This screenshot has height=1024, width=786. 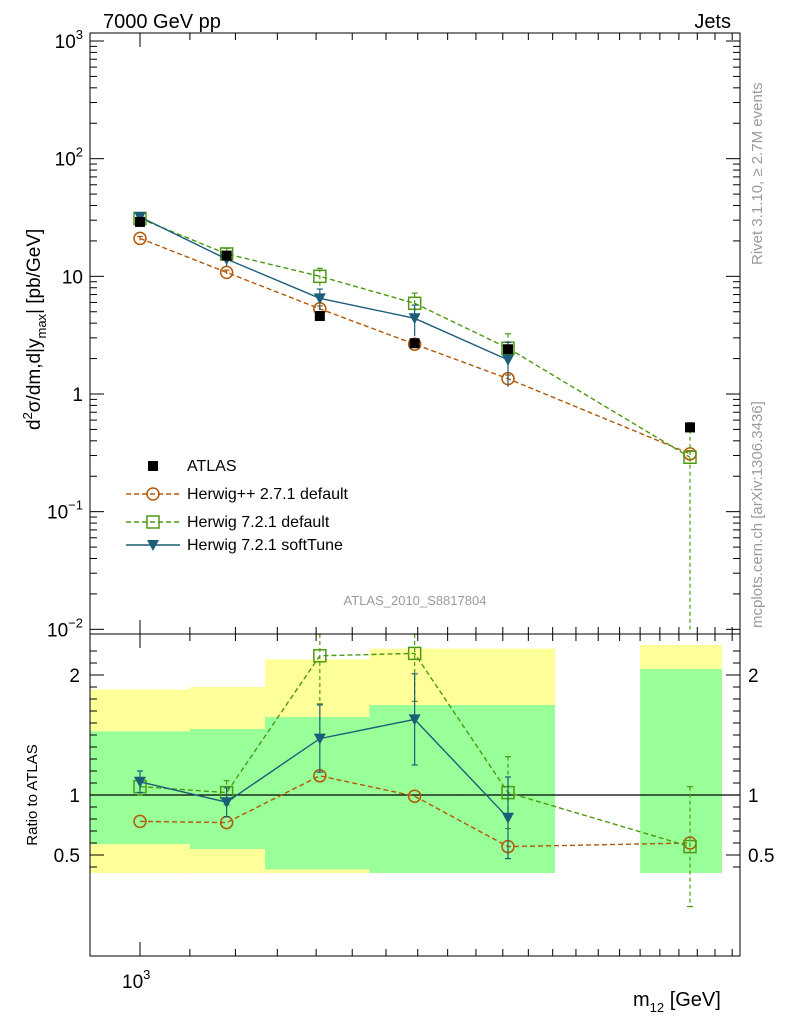 What do you see at coordinates (69, 158) in the screenshot?
I see `main-y-tick-label: 10²` at bounding box center [69, 158].